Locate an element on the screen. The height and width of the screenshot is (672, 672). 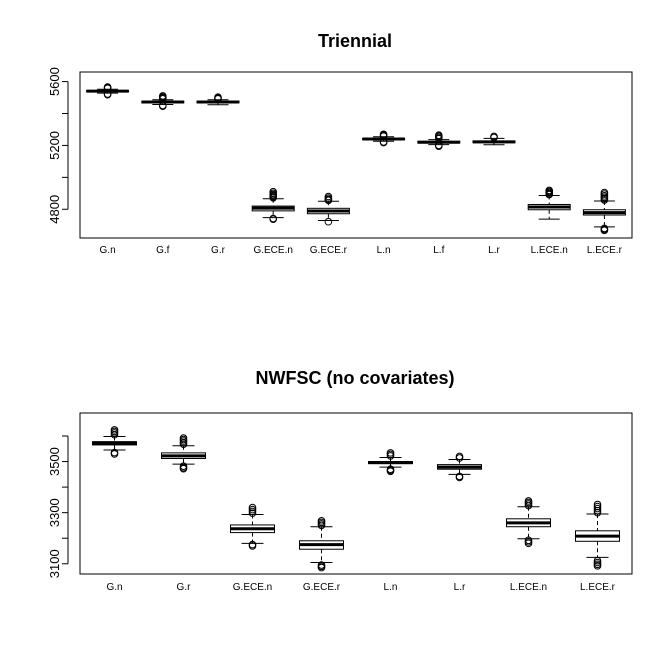
box-G.f is located at coordinates (163, 101).